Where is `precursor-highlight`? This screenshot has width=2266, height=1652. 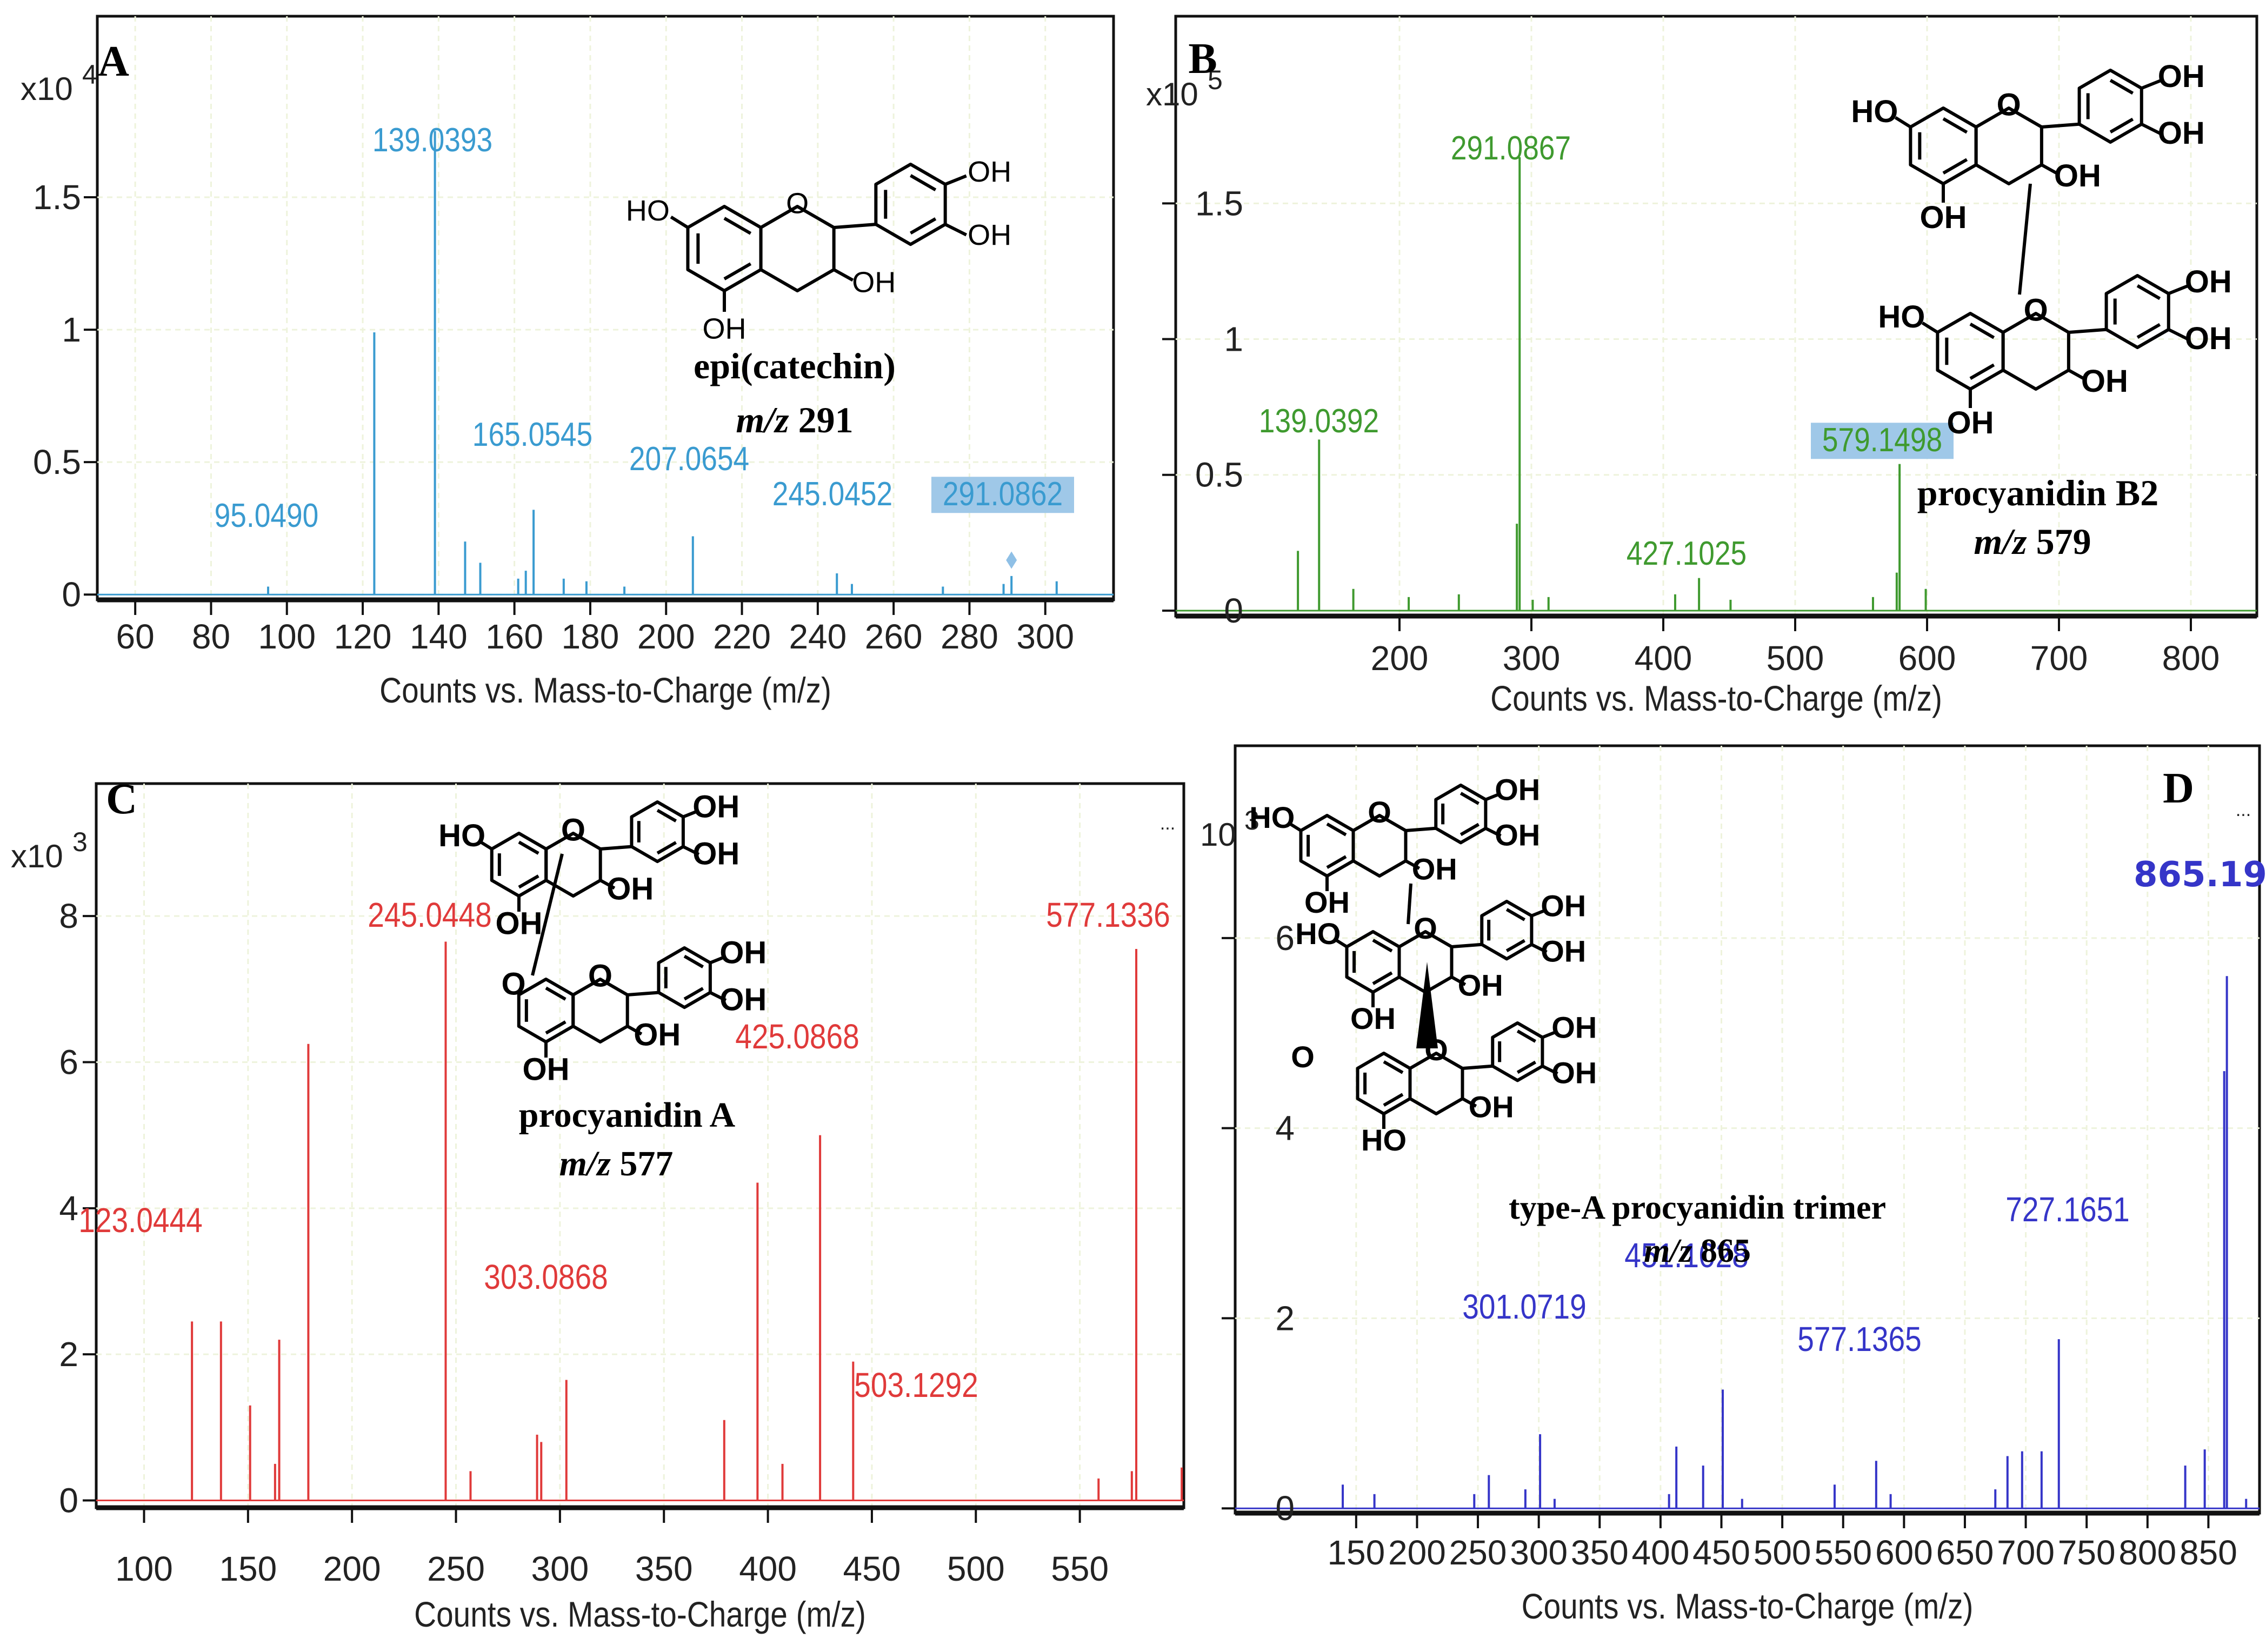
precursor-highlight is located at coordinates (1002, 495).